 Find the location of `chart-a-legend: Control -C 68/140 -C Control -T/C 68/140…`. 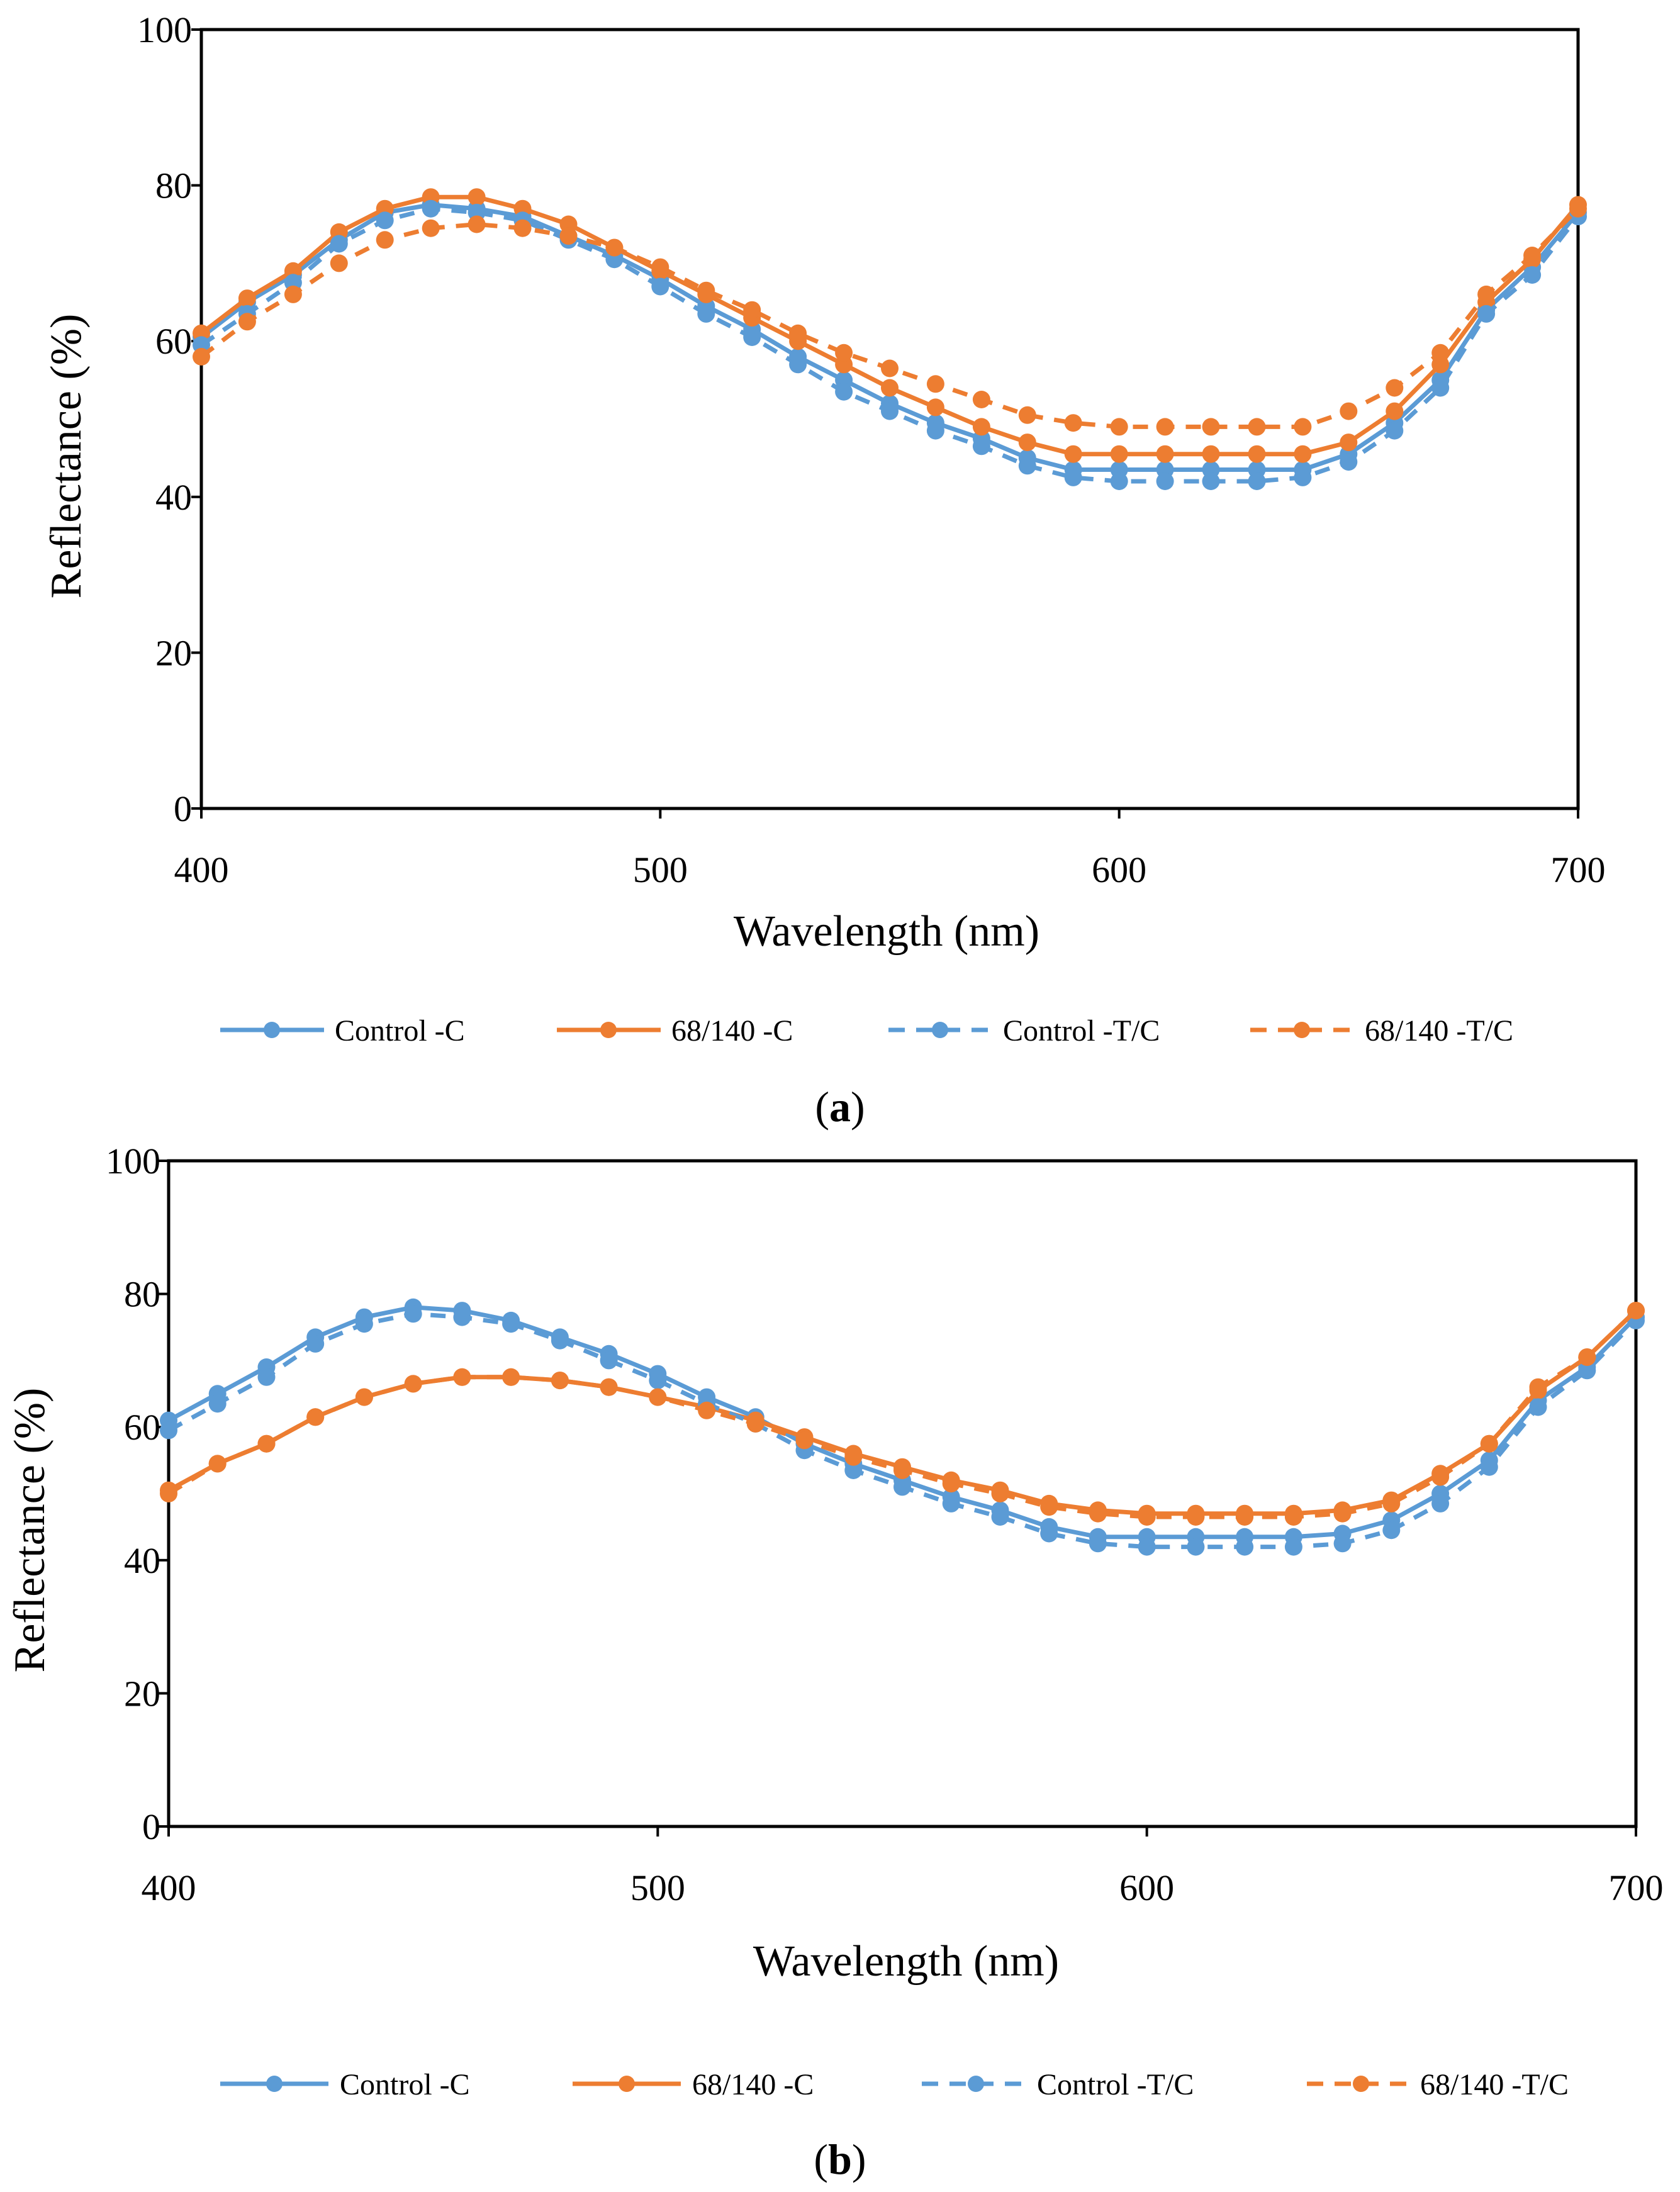

chart-a-legend: Control -C 68/140 -C Control -T/C 68/140… is located at coordinates (866, 1031).